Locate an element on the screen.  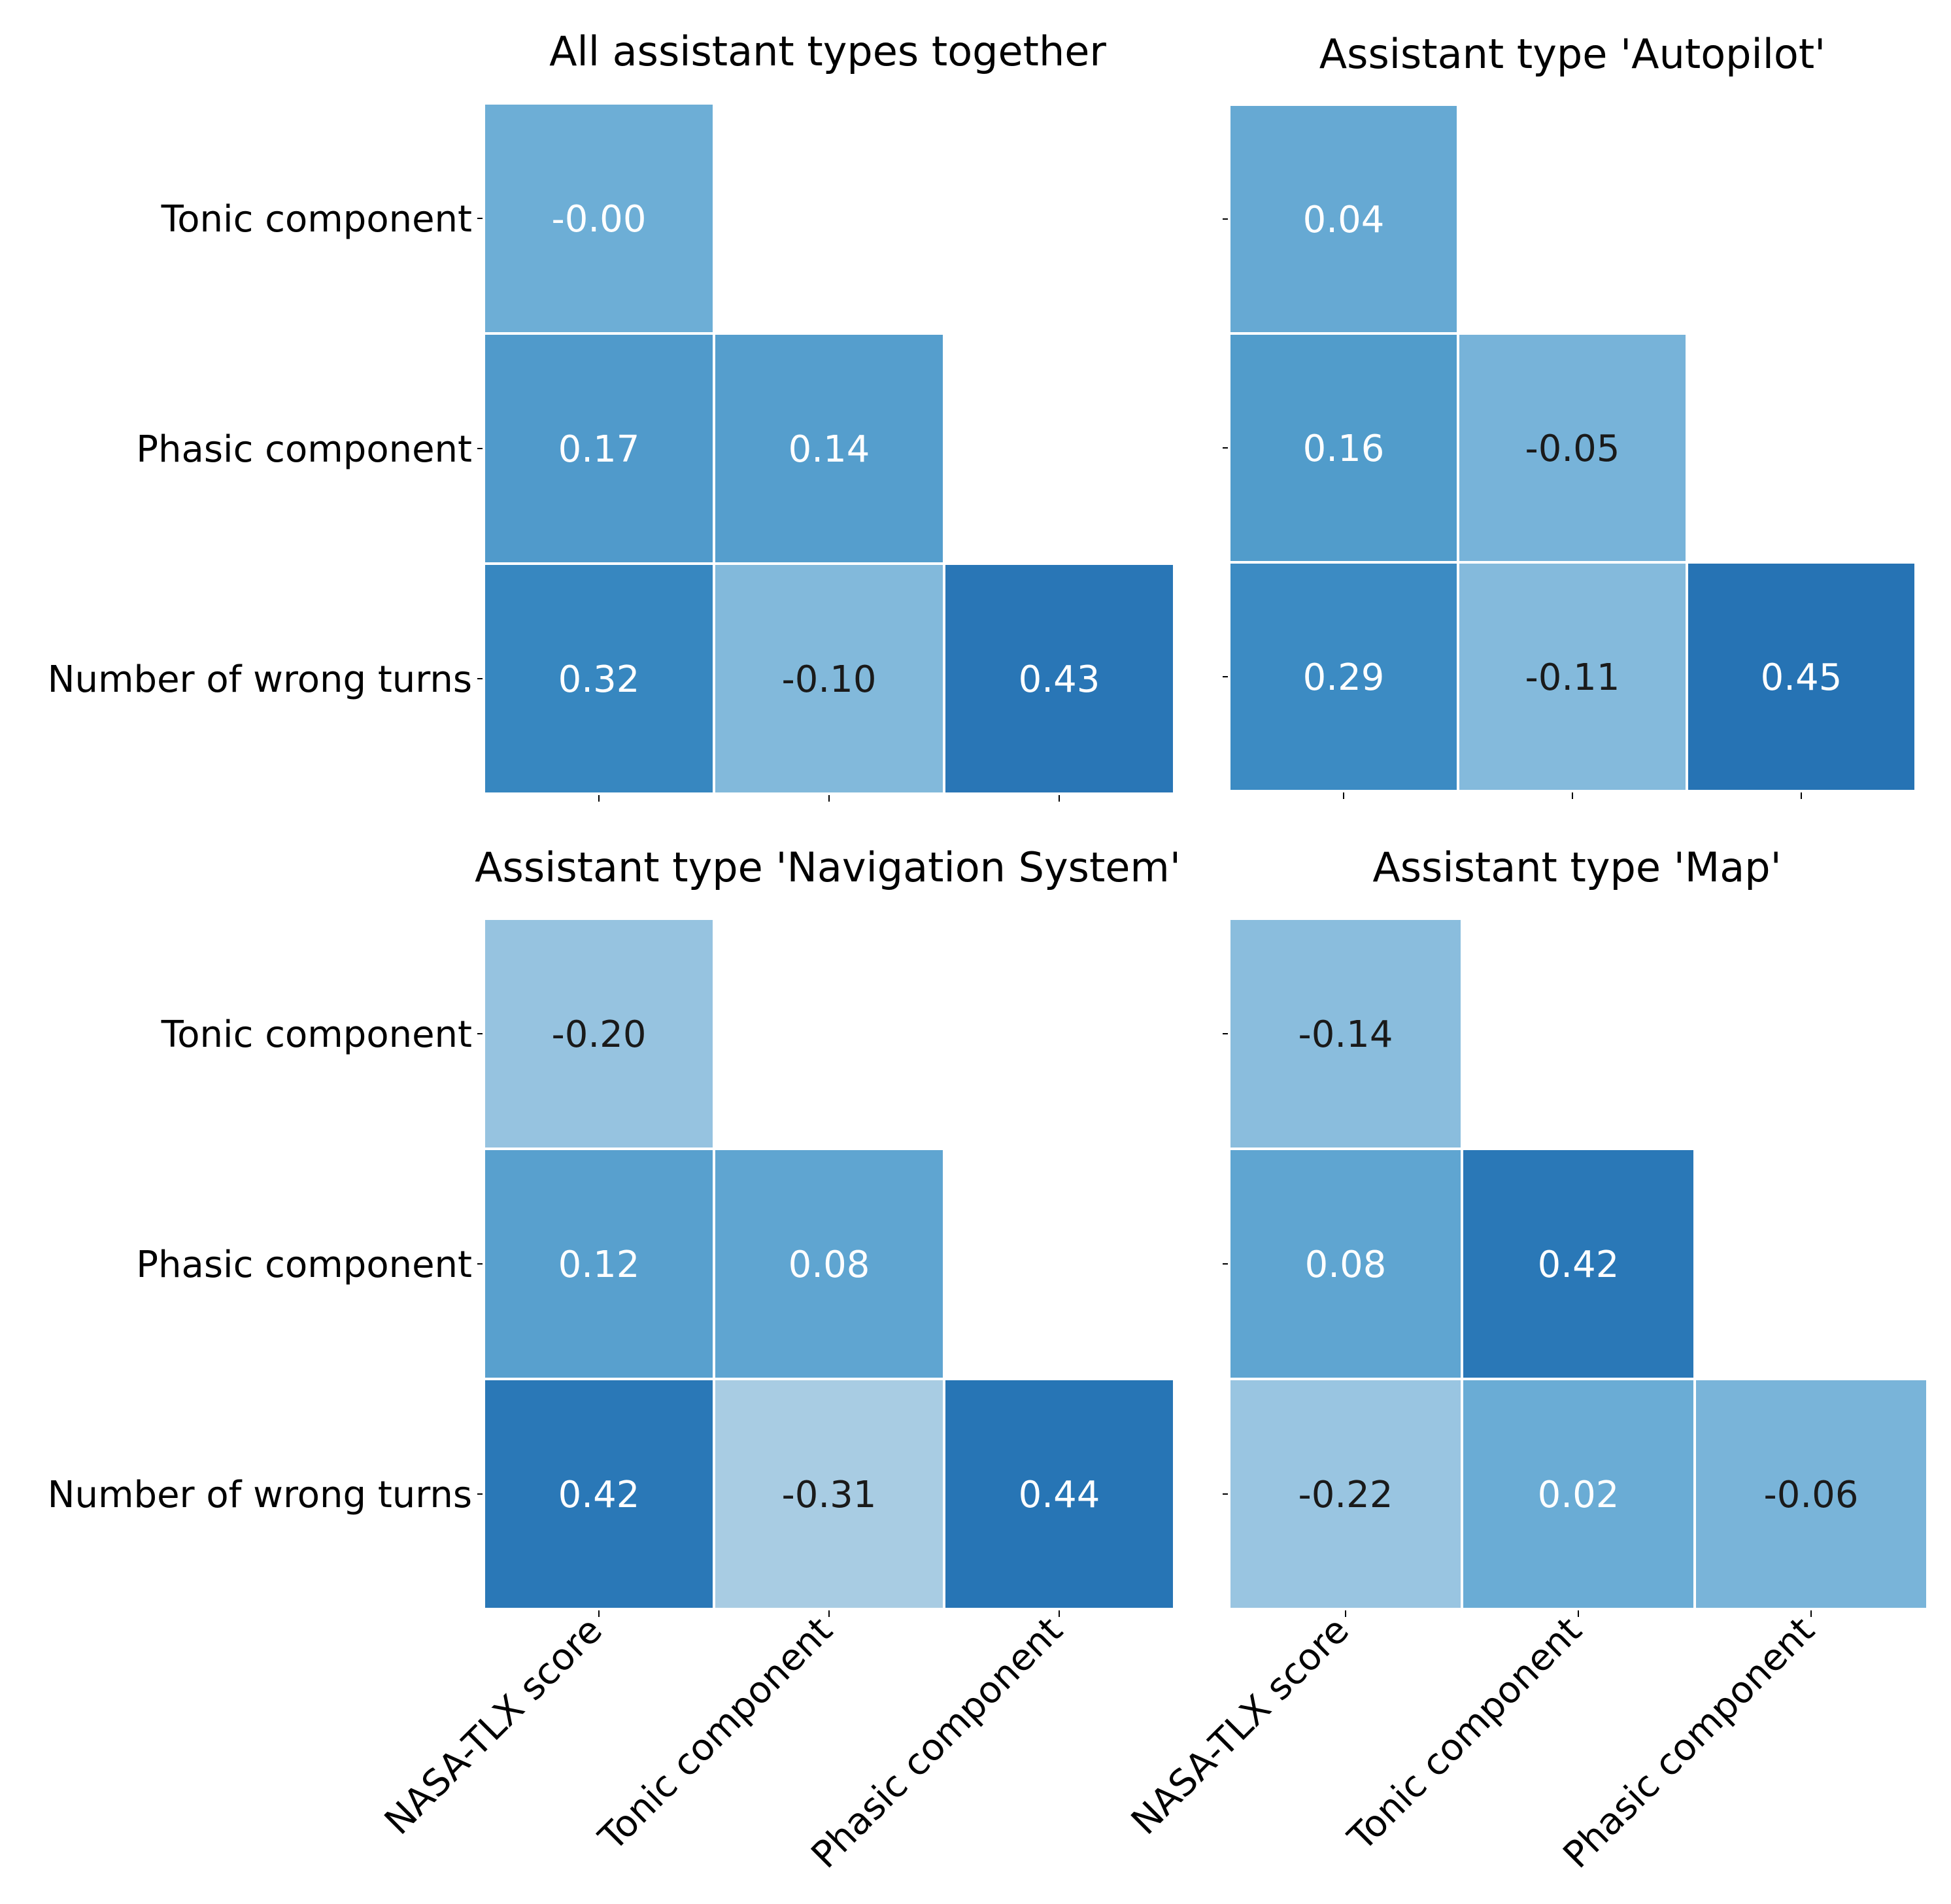
cell-value-label: -0.22 is located at coordinates (1345, 1495).